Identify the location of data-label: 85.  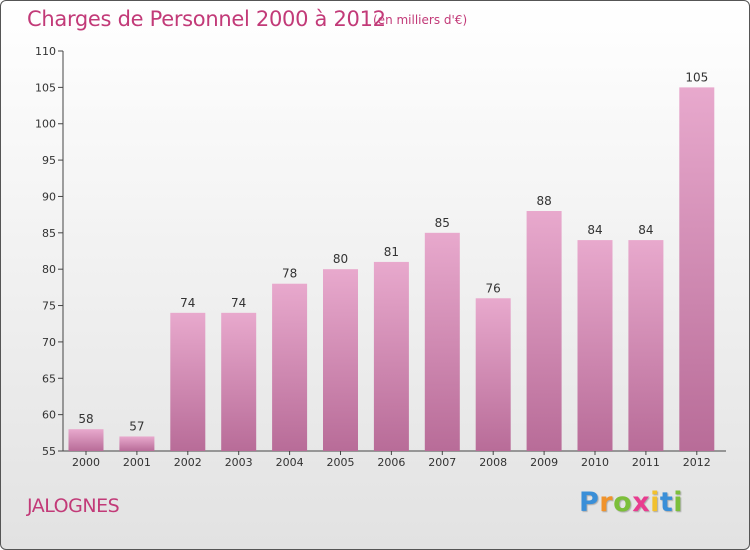
(442, 223).